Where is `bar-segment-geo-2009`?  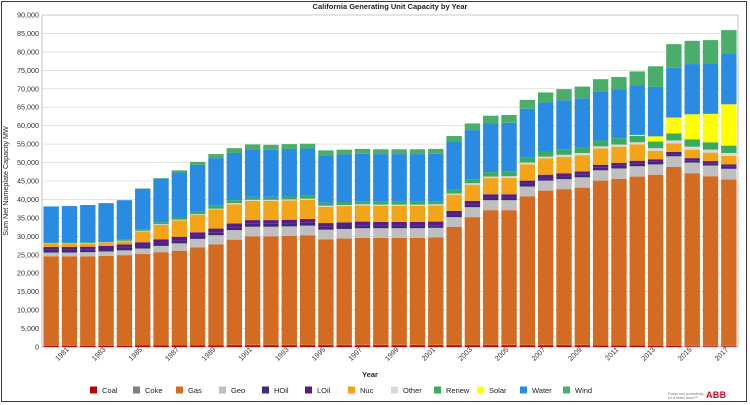
bar-segment-geo-2009 is located at coordinates (582, 182).